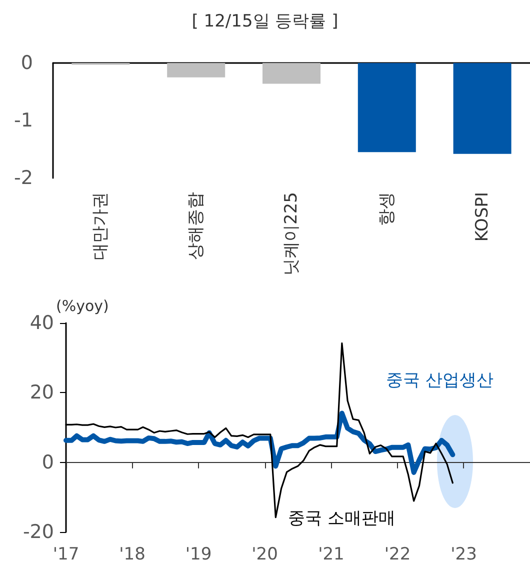 This screenshot has width=530, height=570. I want to click on x-tick-label: '23, so click(463, 554).